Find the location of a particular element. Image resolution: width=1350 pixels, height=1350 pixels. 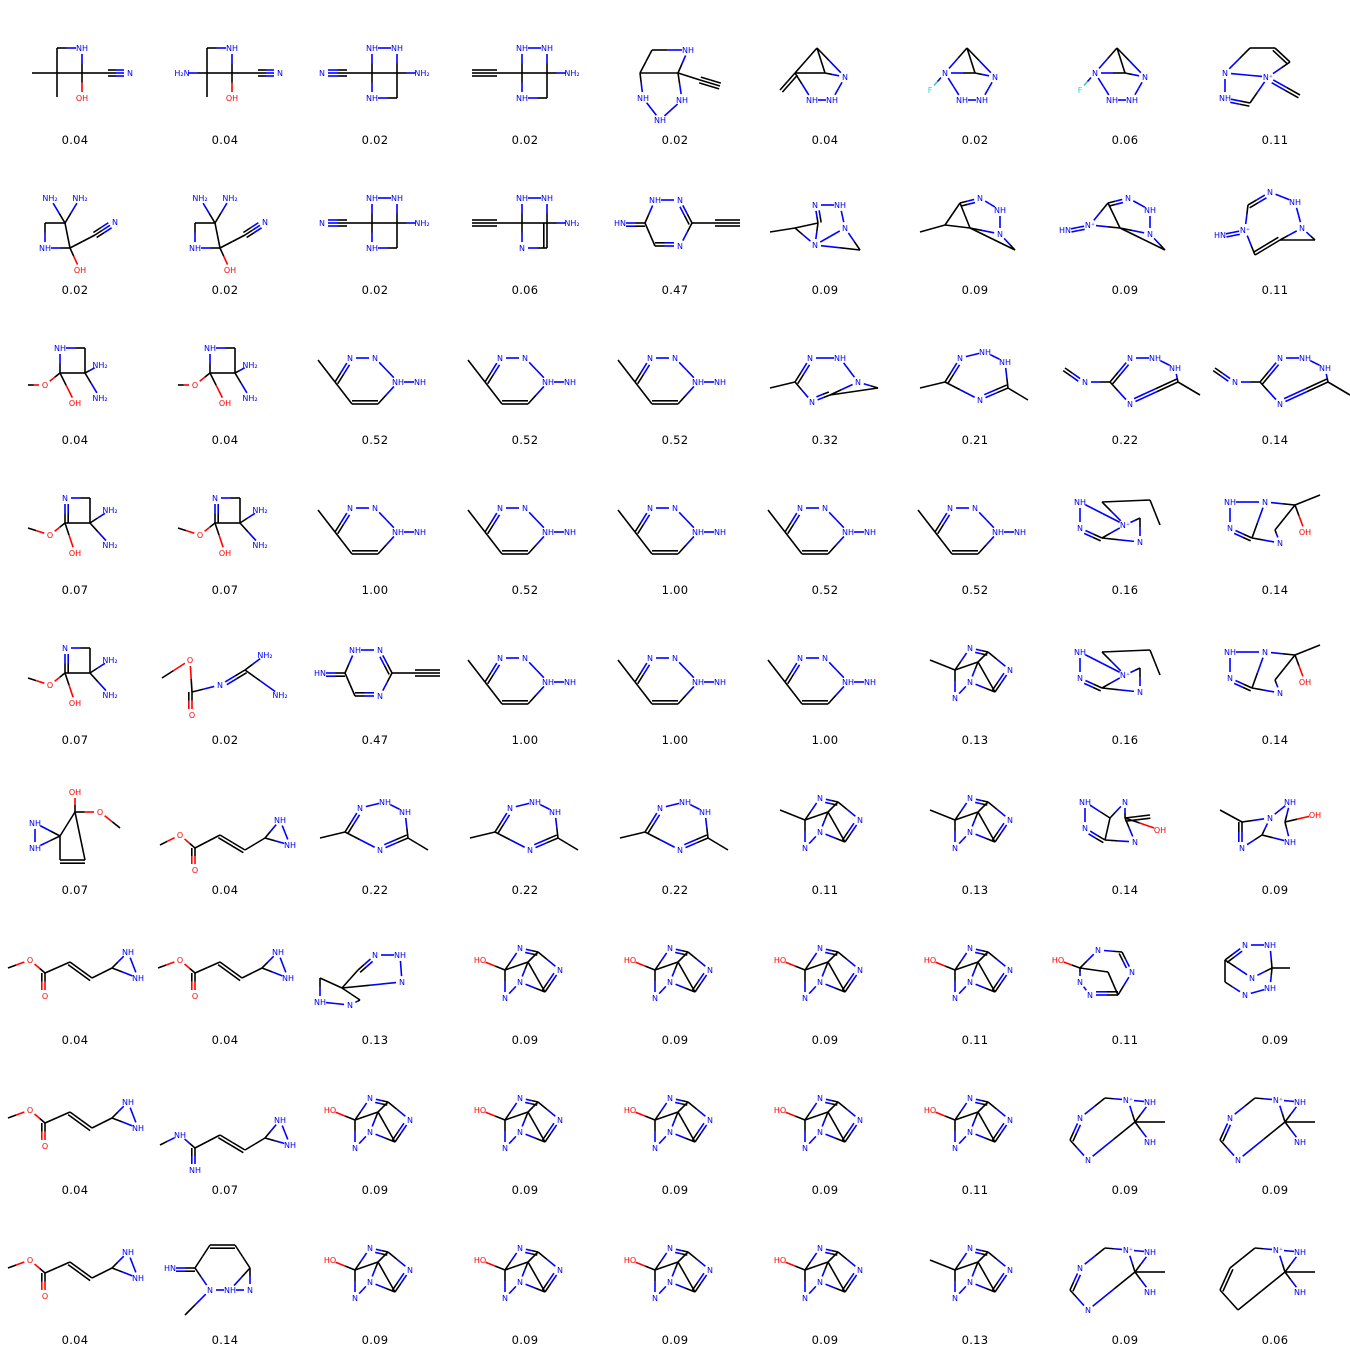

atom-label: HO is located at coordinates (480, 1110).